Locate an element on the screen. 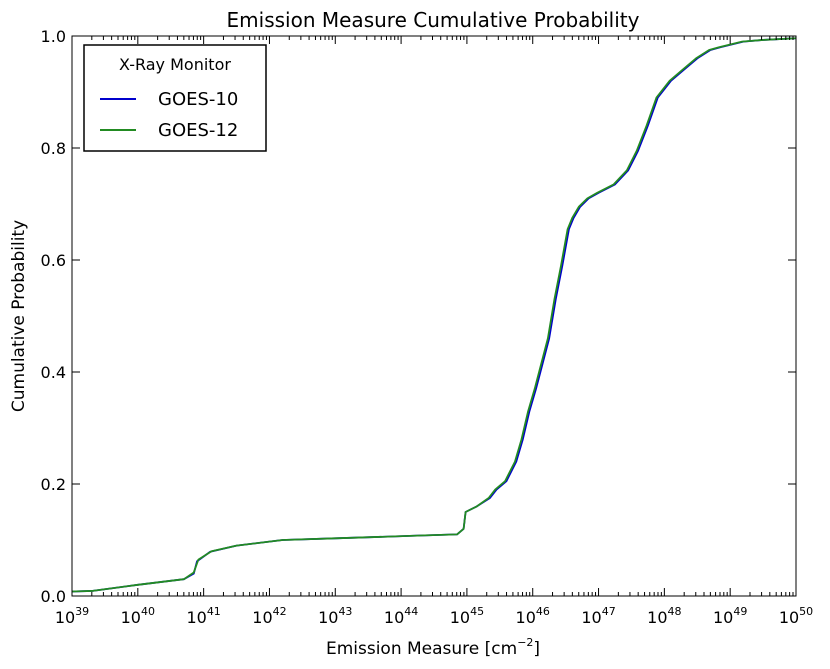  x-tick-label-exponent: 49 is located at coordinates (740, 611).